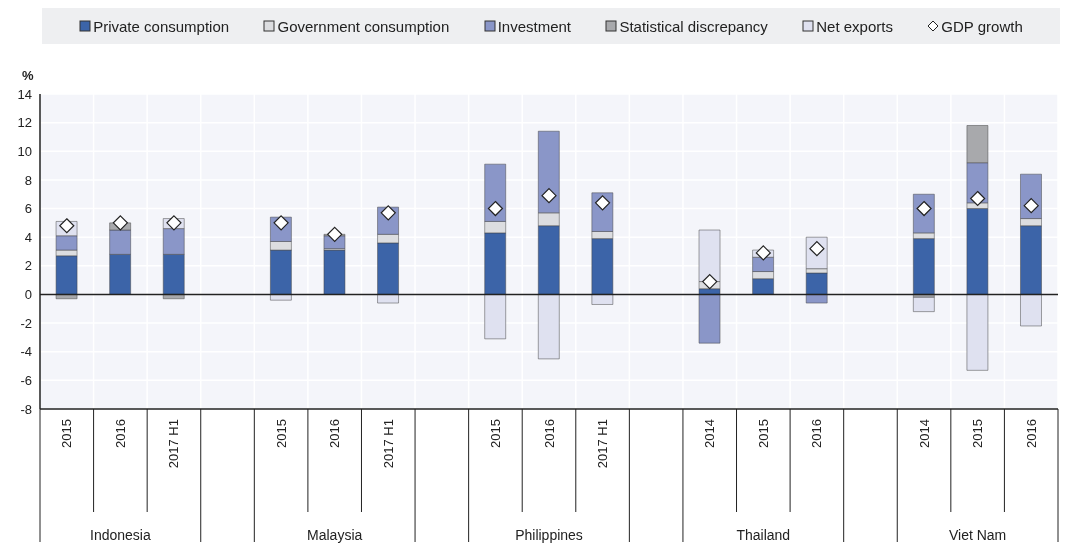 The height and width of the screenshot is (555, 1068). I want to click on text: Viet Nam, so click(977, 535).